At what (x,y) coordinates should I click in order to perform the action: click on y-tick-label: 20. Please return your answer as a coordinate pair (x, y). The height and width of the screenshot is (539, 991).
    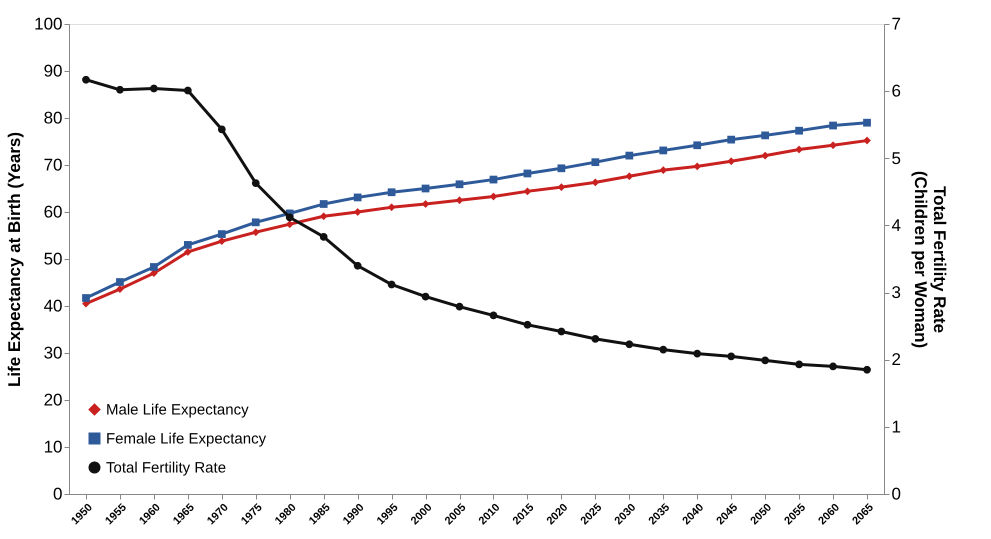
    Looking at the image, I should click on (53, 400).